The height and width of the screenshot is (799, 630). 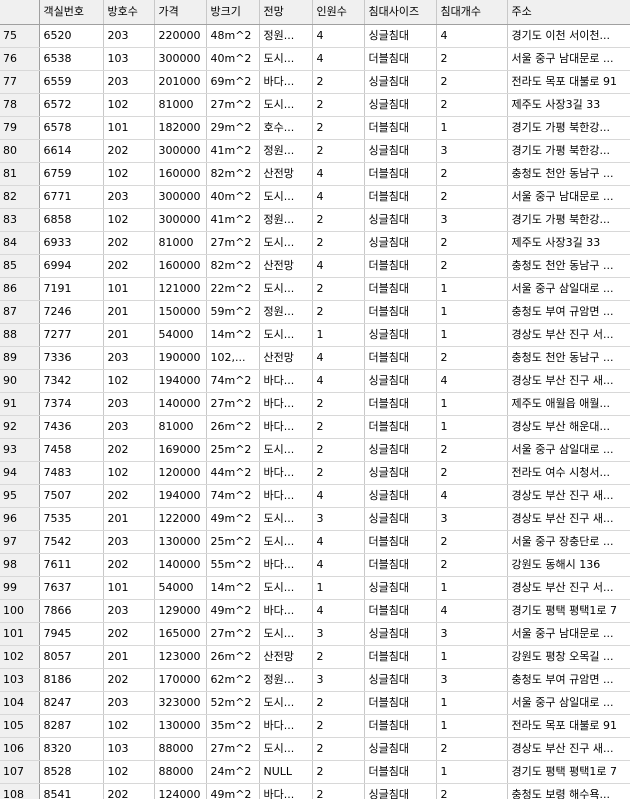 What do you see at coordinates (180, 289) in the screenshot?
I see `grid-cell: 121000` at bounding box center [180, 289].